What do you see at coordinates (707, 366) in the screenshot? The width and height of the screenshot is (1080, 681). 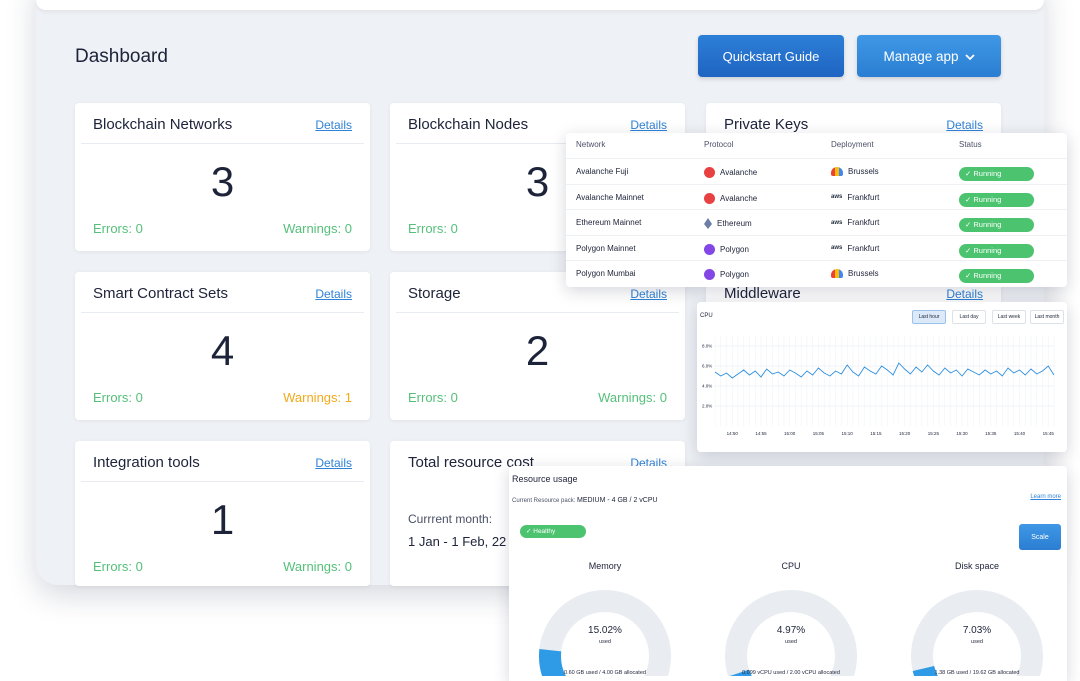 I see `y-tick-label: 6.0%` at bounding box center [707, 366].